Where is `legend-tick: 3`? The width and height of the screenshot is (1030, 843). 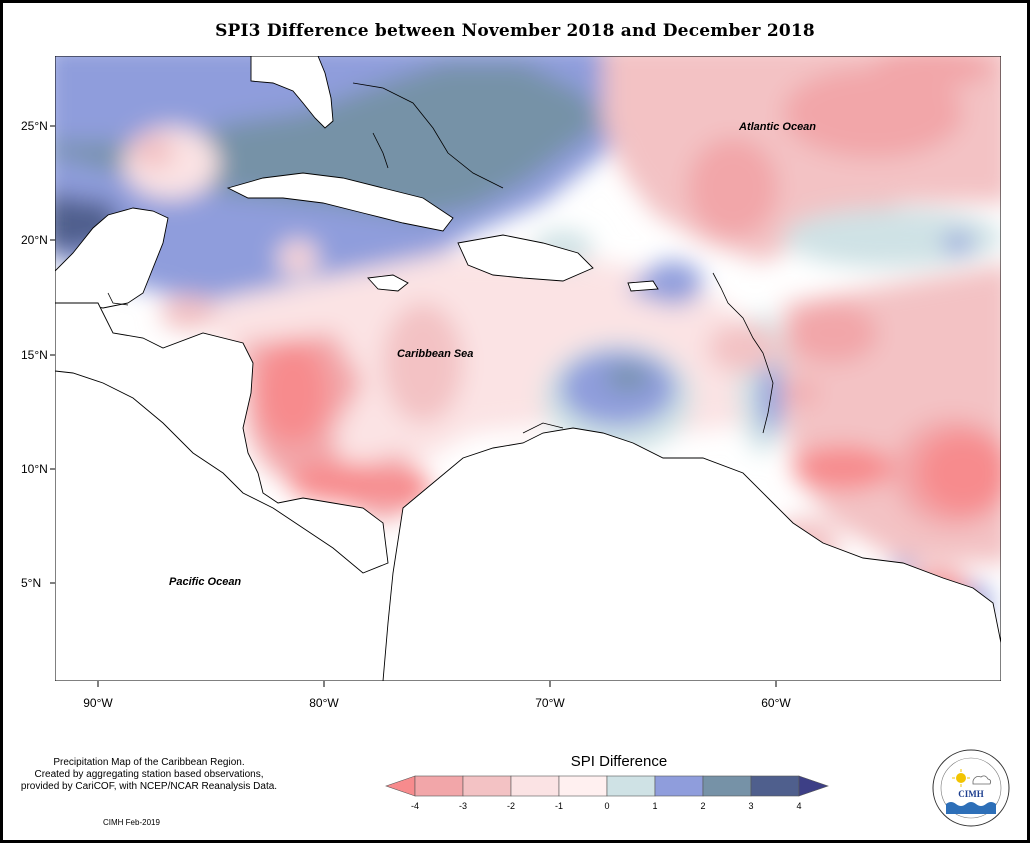
legend-tick: 3 is located at coordinates (751, 806).